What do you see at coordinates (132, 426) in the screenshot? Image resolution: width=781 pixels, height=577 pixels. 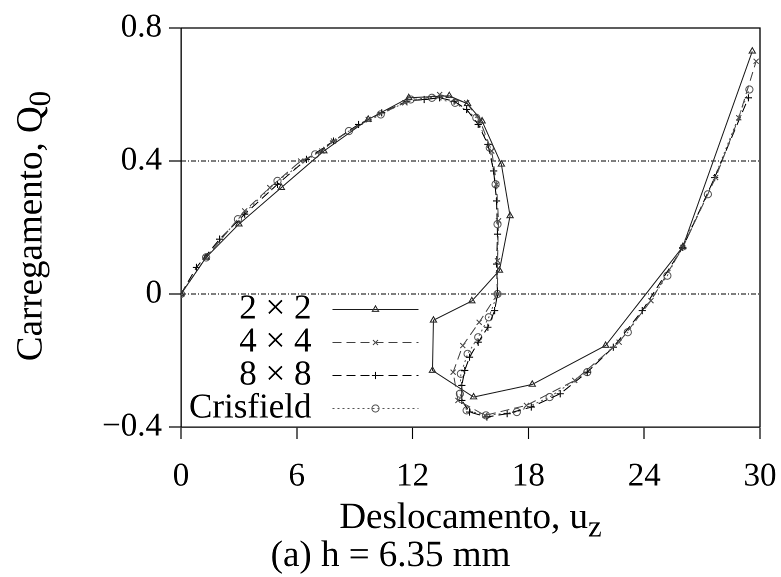 I see `y-tick-label: −0.4` at bounding box center [132, 426].